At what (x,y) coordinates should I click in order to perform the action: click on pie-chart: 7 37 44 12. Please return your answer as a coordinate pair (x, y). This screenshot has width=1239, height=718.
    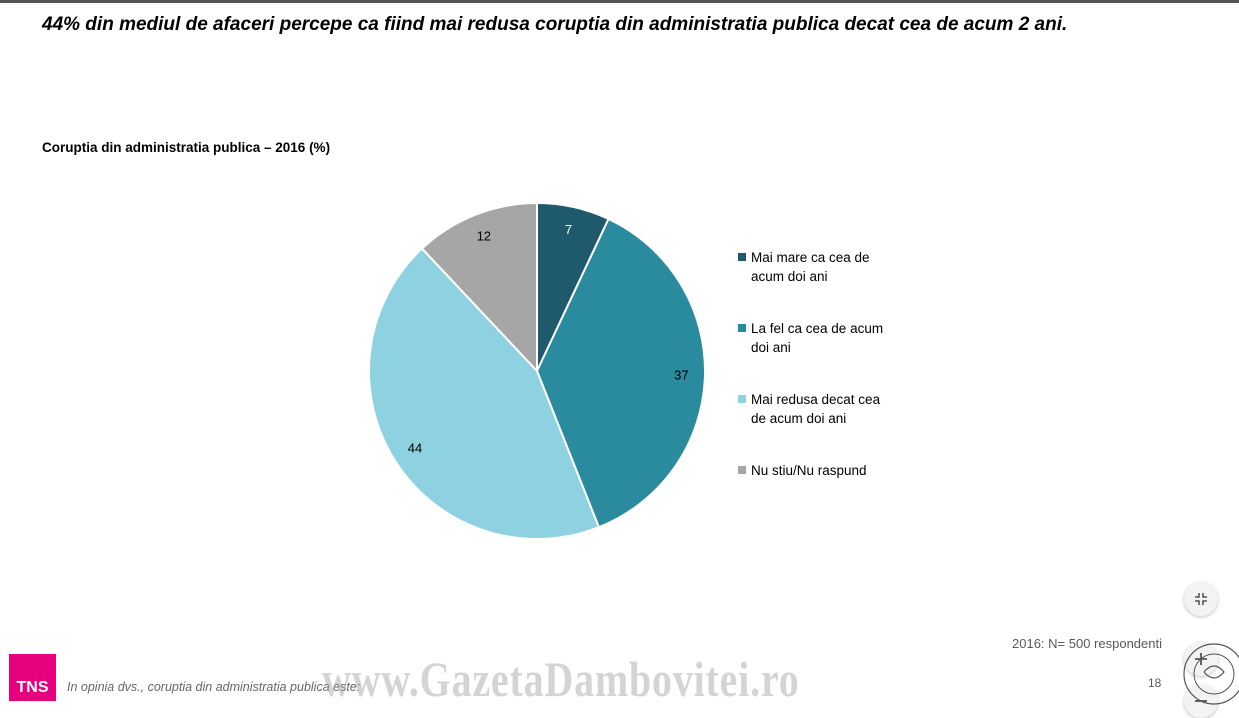
    Looking at the image, I should click on (537, 370).